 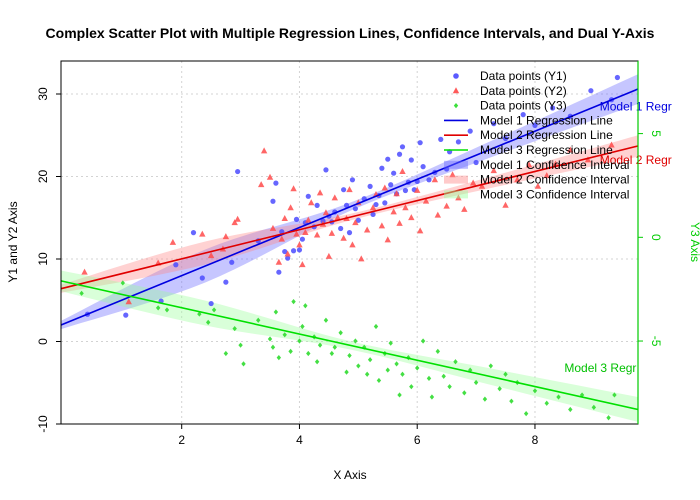 I want to click on x-tick-label: 2, so click(x=181, y=440).